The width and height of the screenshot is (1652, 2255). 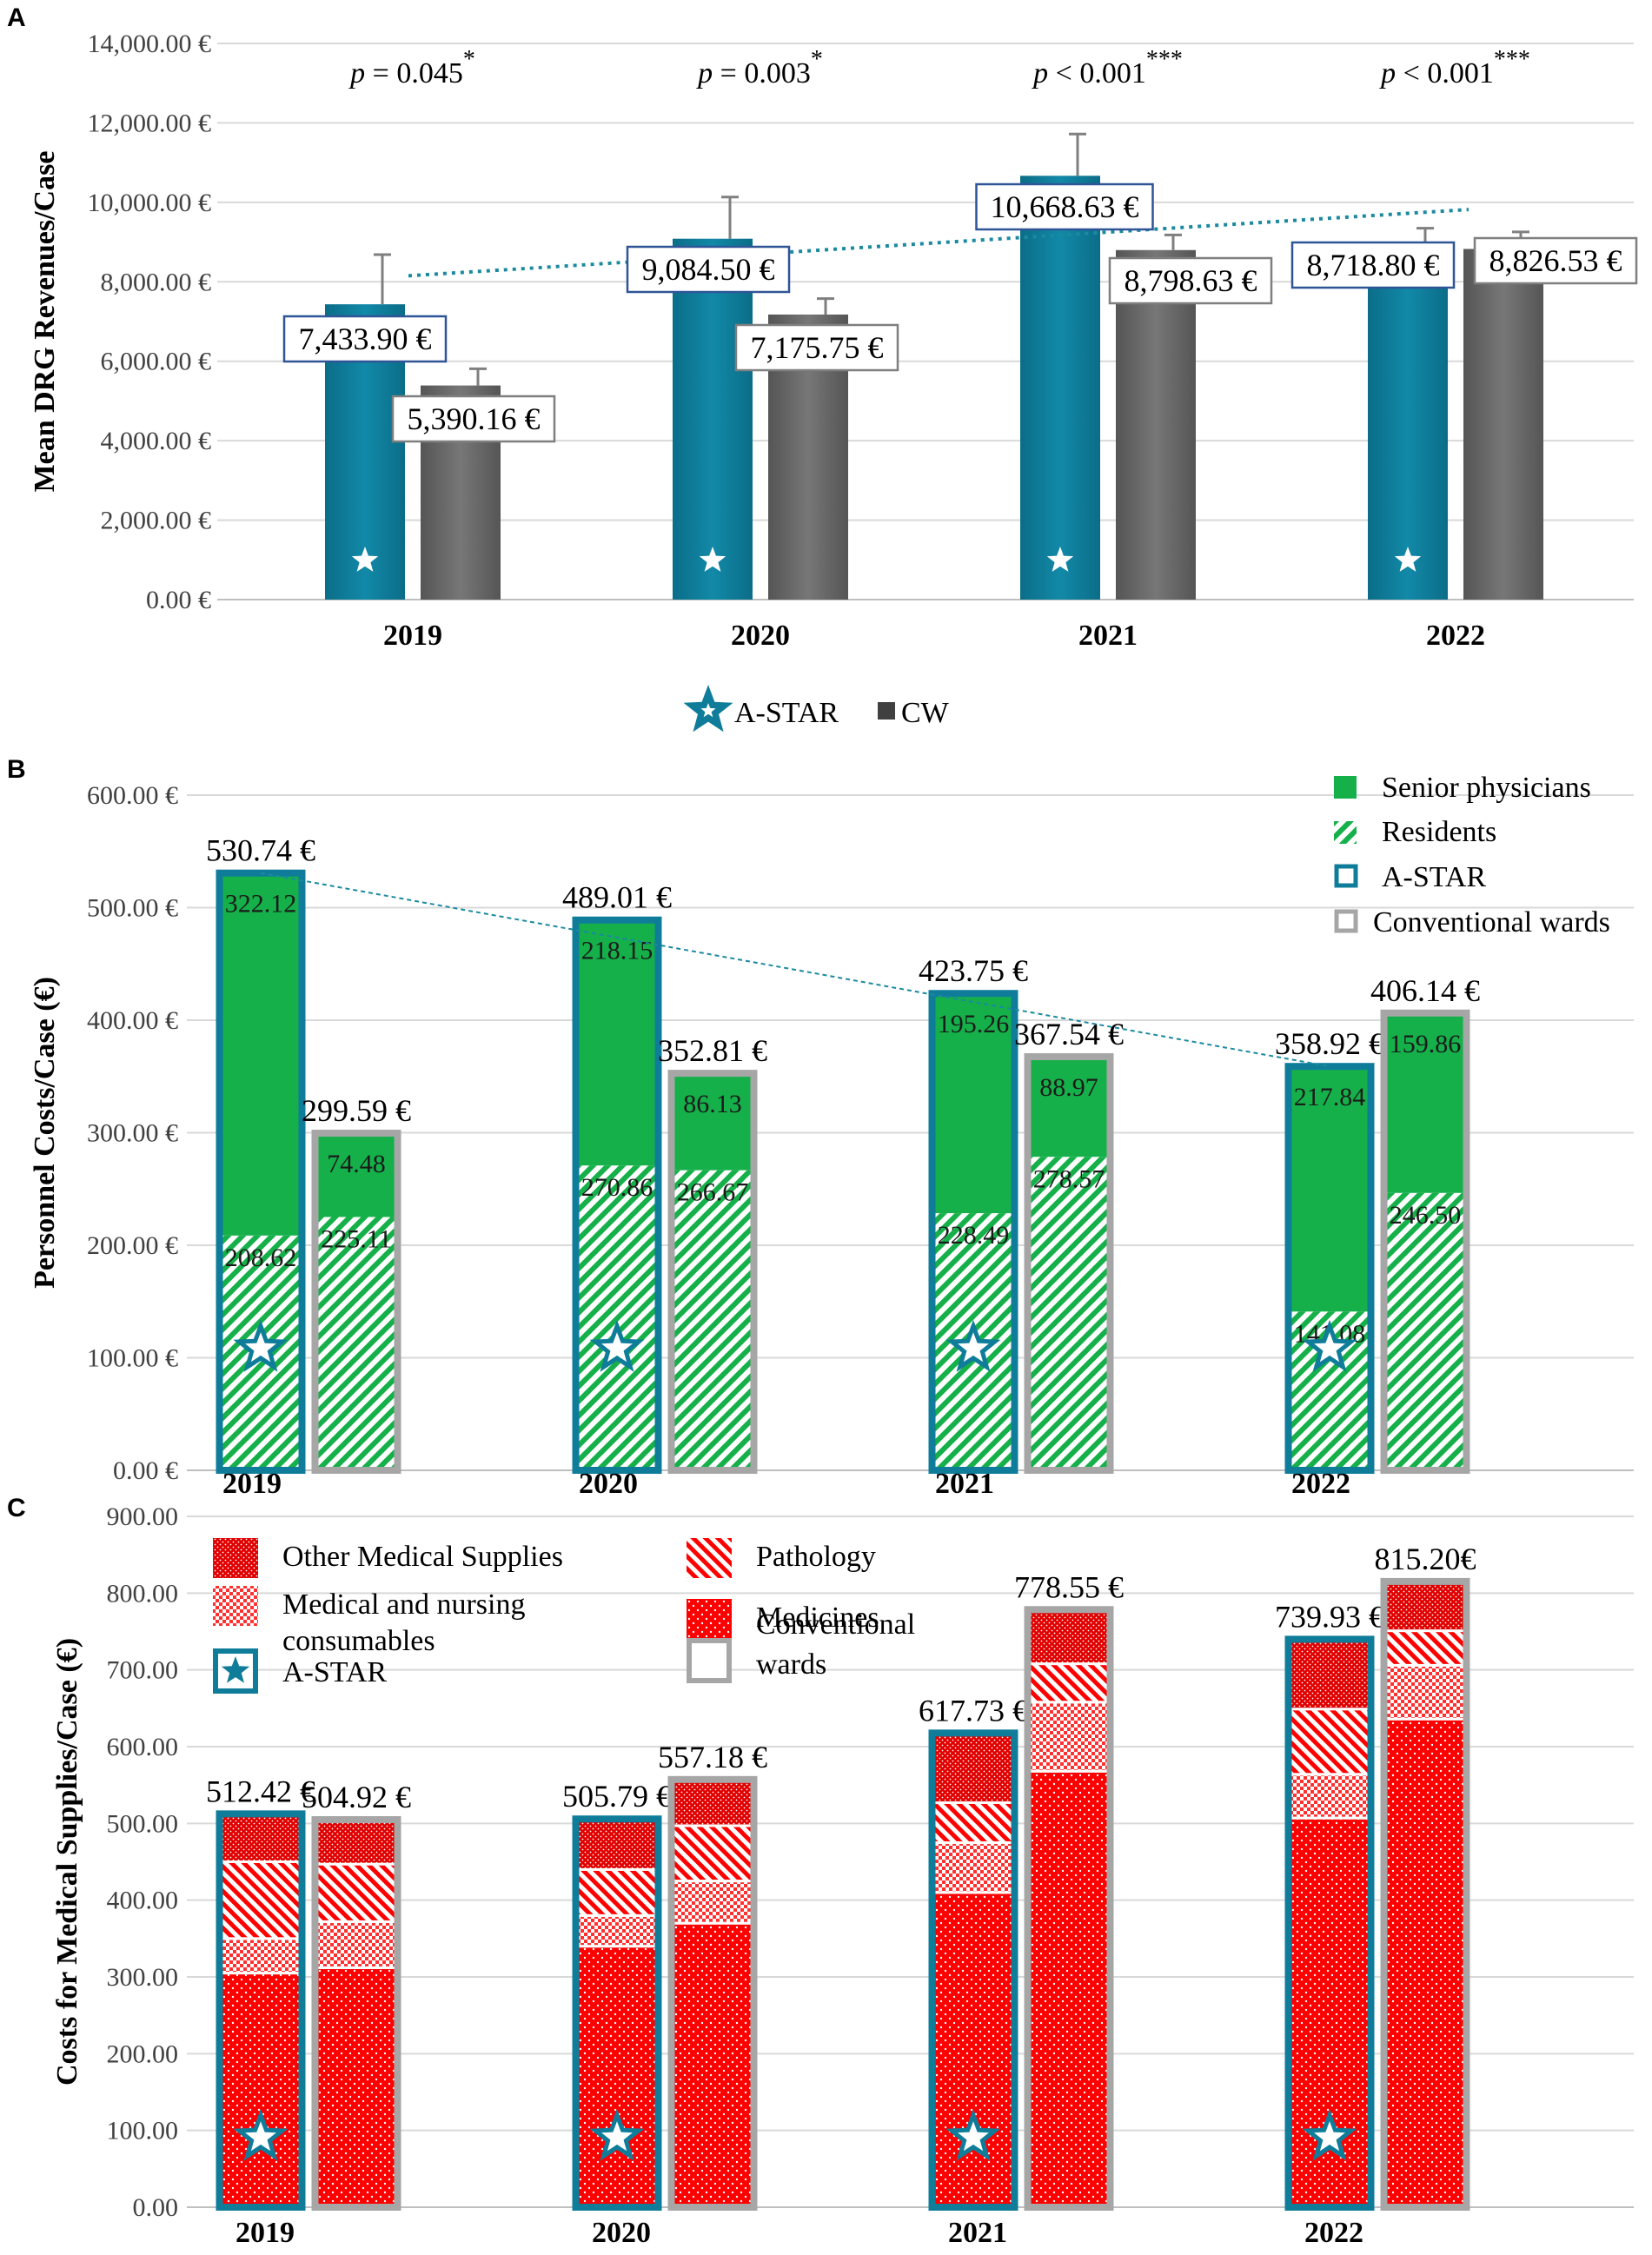 I want to click on total-value-label: 423.75 €, so click(x=973, y=971).